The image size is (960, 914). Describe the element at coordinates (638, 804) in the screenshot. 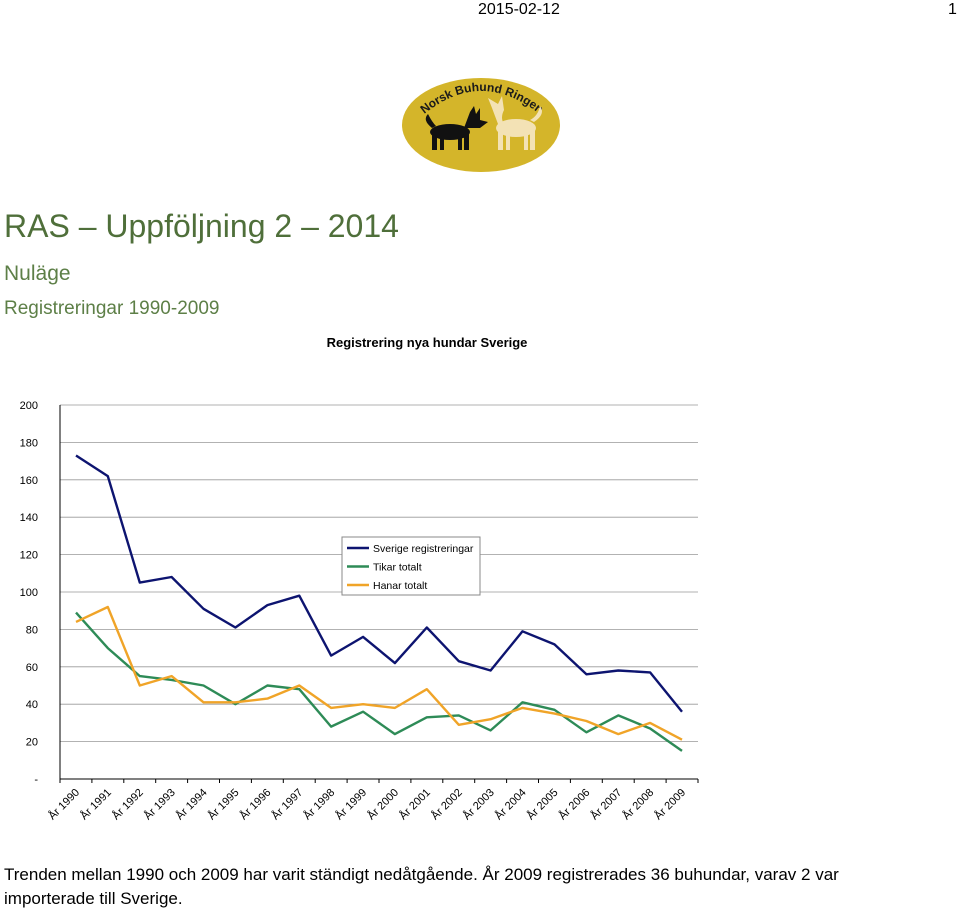

I see `x-tick-label: År 2008` at that location.